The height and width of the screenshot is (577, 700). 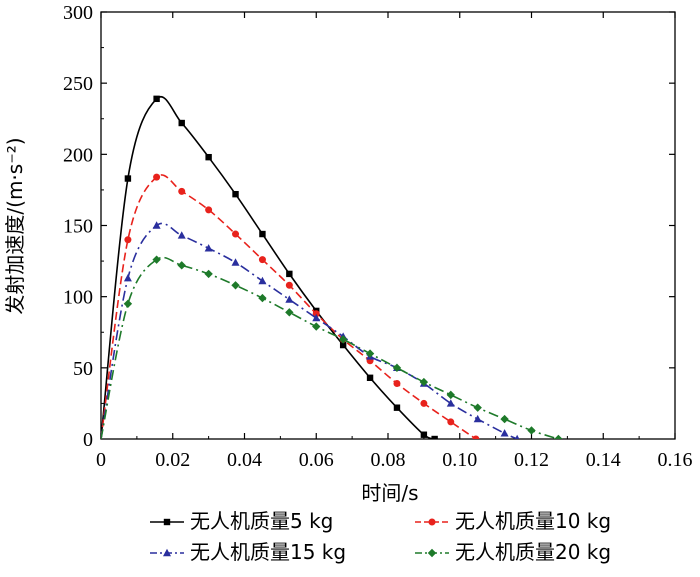 What do you see at coordinates (78, 227) in the screenshot?
I see `y-tick-label: 150` at bounding box center [78, 227].